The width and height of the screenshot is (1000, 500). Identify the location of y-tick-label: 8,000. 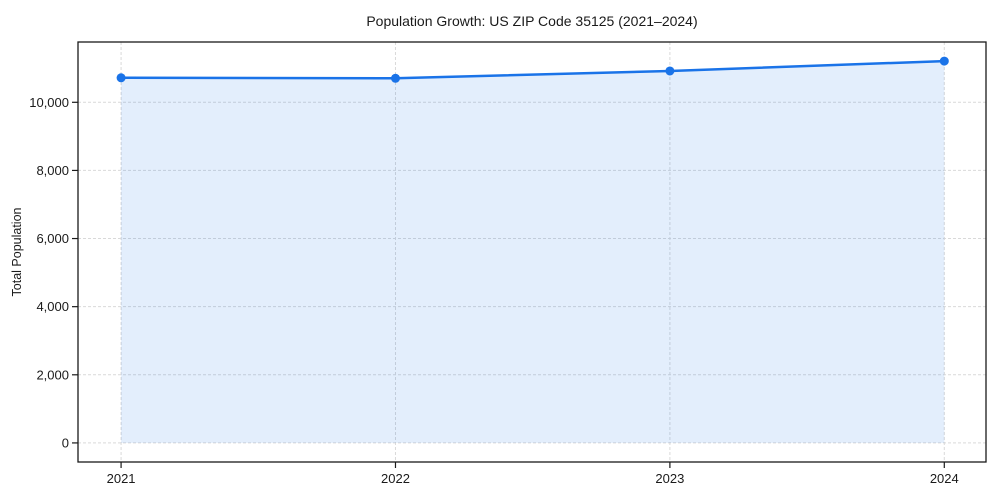
(52, 170).